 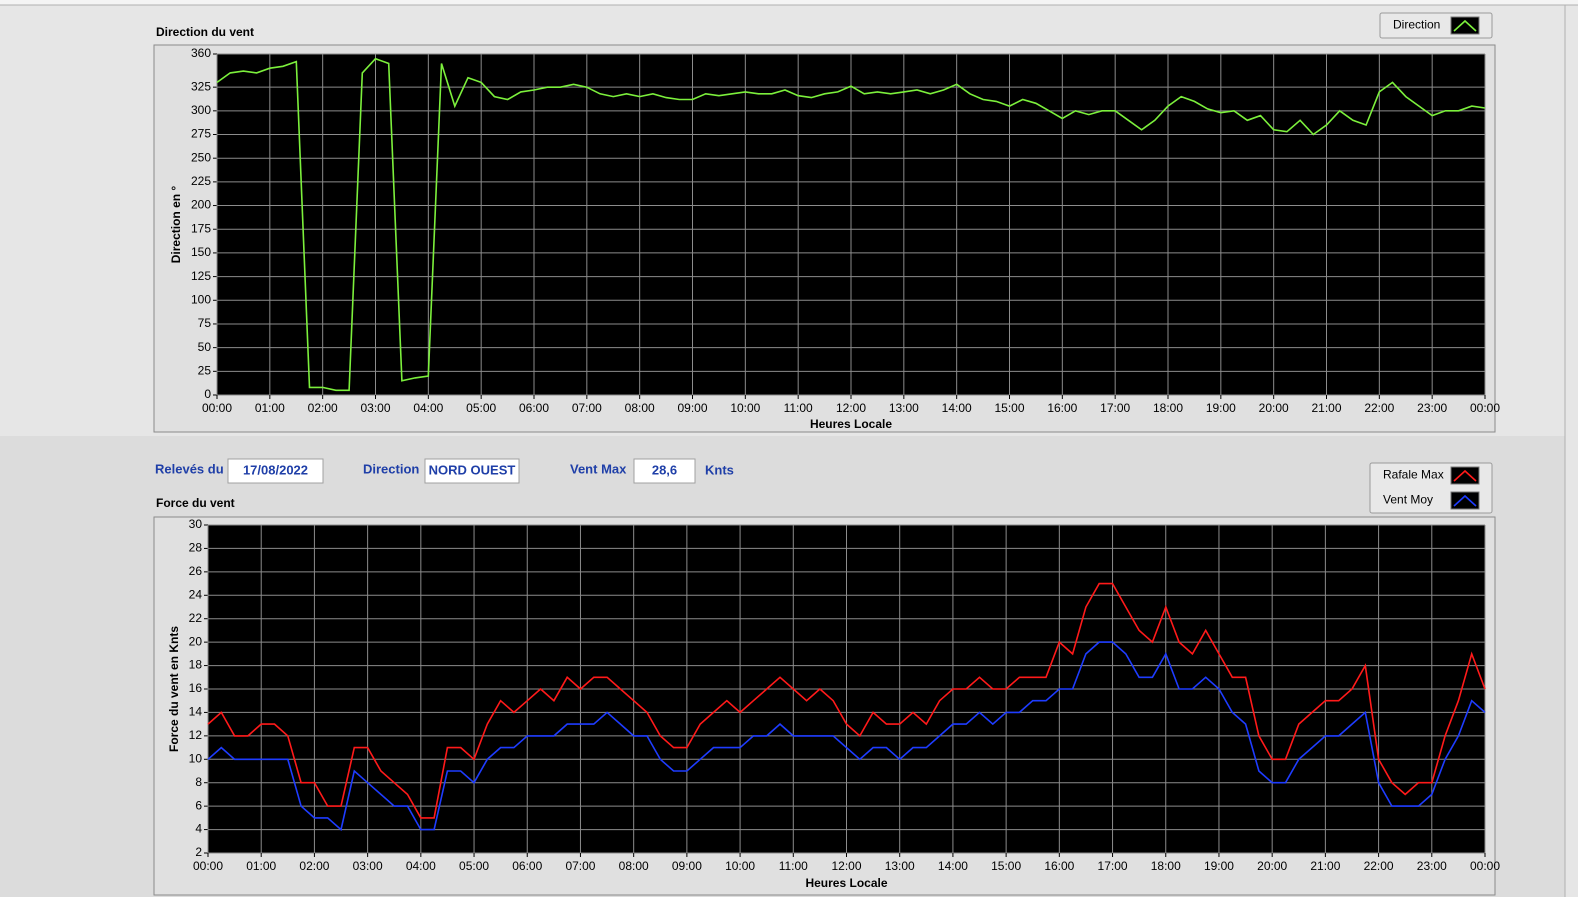 I want to click on y-tick-label: 30, so click(x=196, y=524).